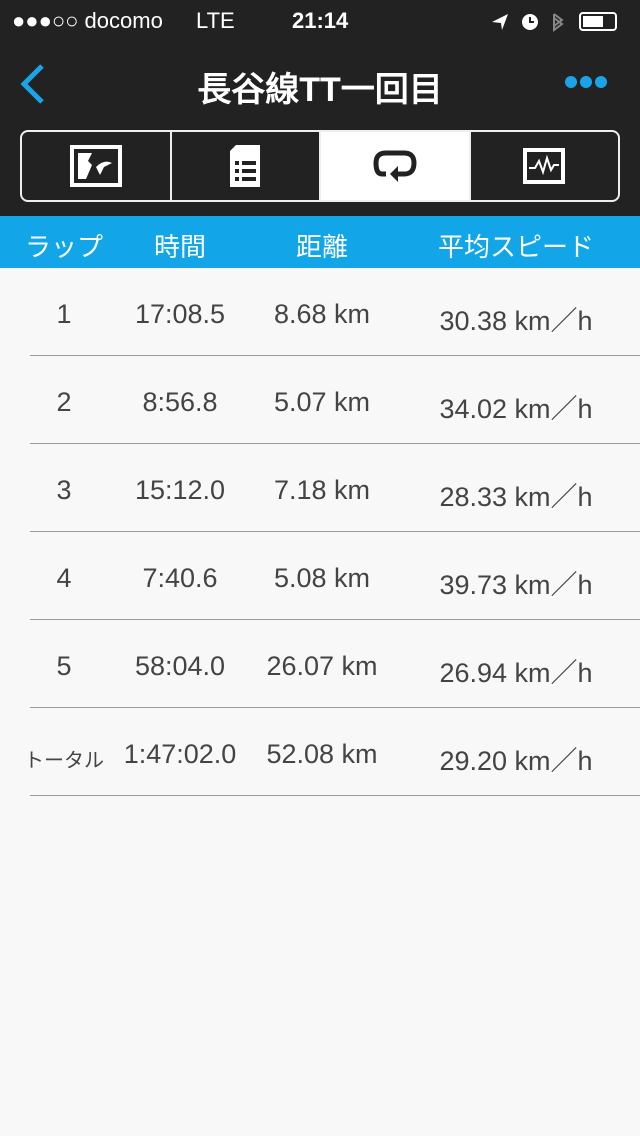 The width and height of the screenshot is (640, 1136). What do you see at coordinates (64, 761) in the screenshot?
I see `cell-lap: トータル` at bounding box center [64, 761].